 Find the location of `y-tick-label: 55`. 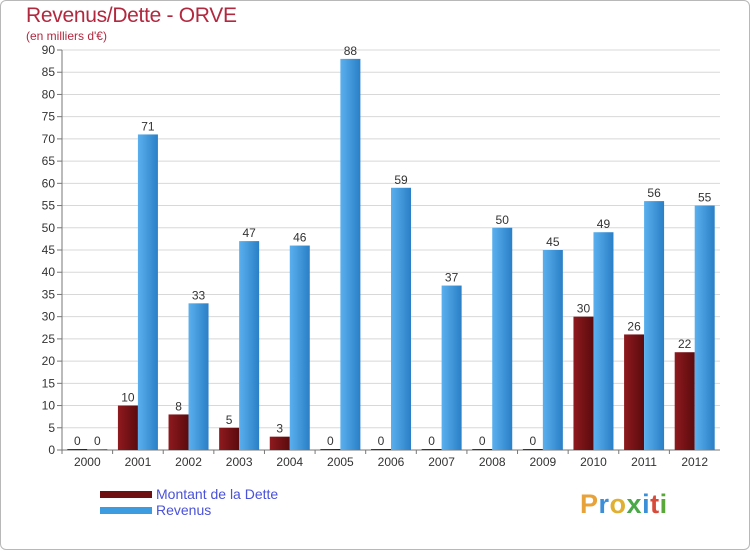

y-tick-label: 55 is located at coordinates (49, 206).